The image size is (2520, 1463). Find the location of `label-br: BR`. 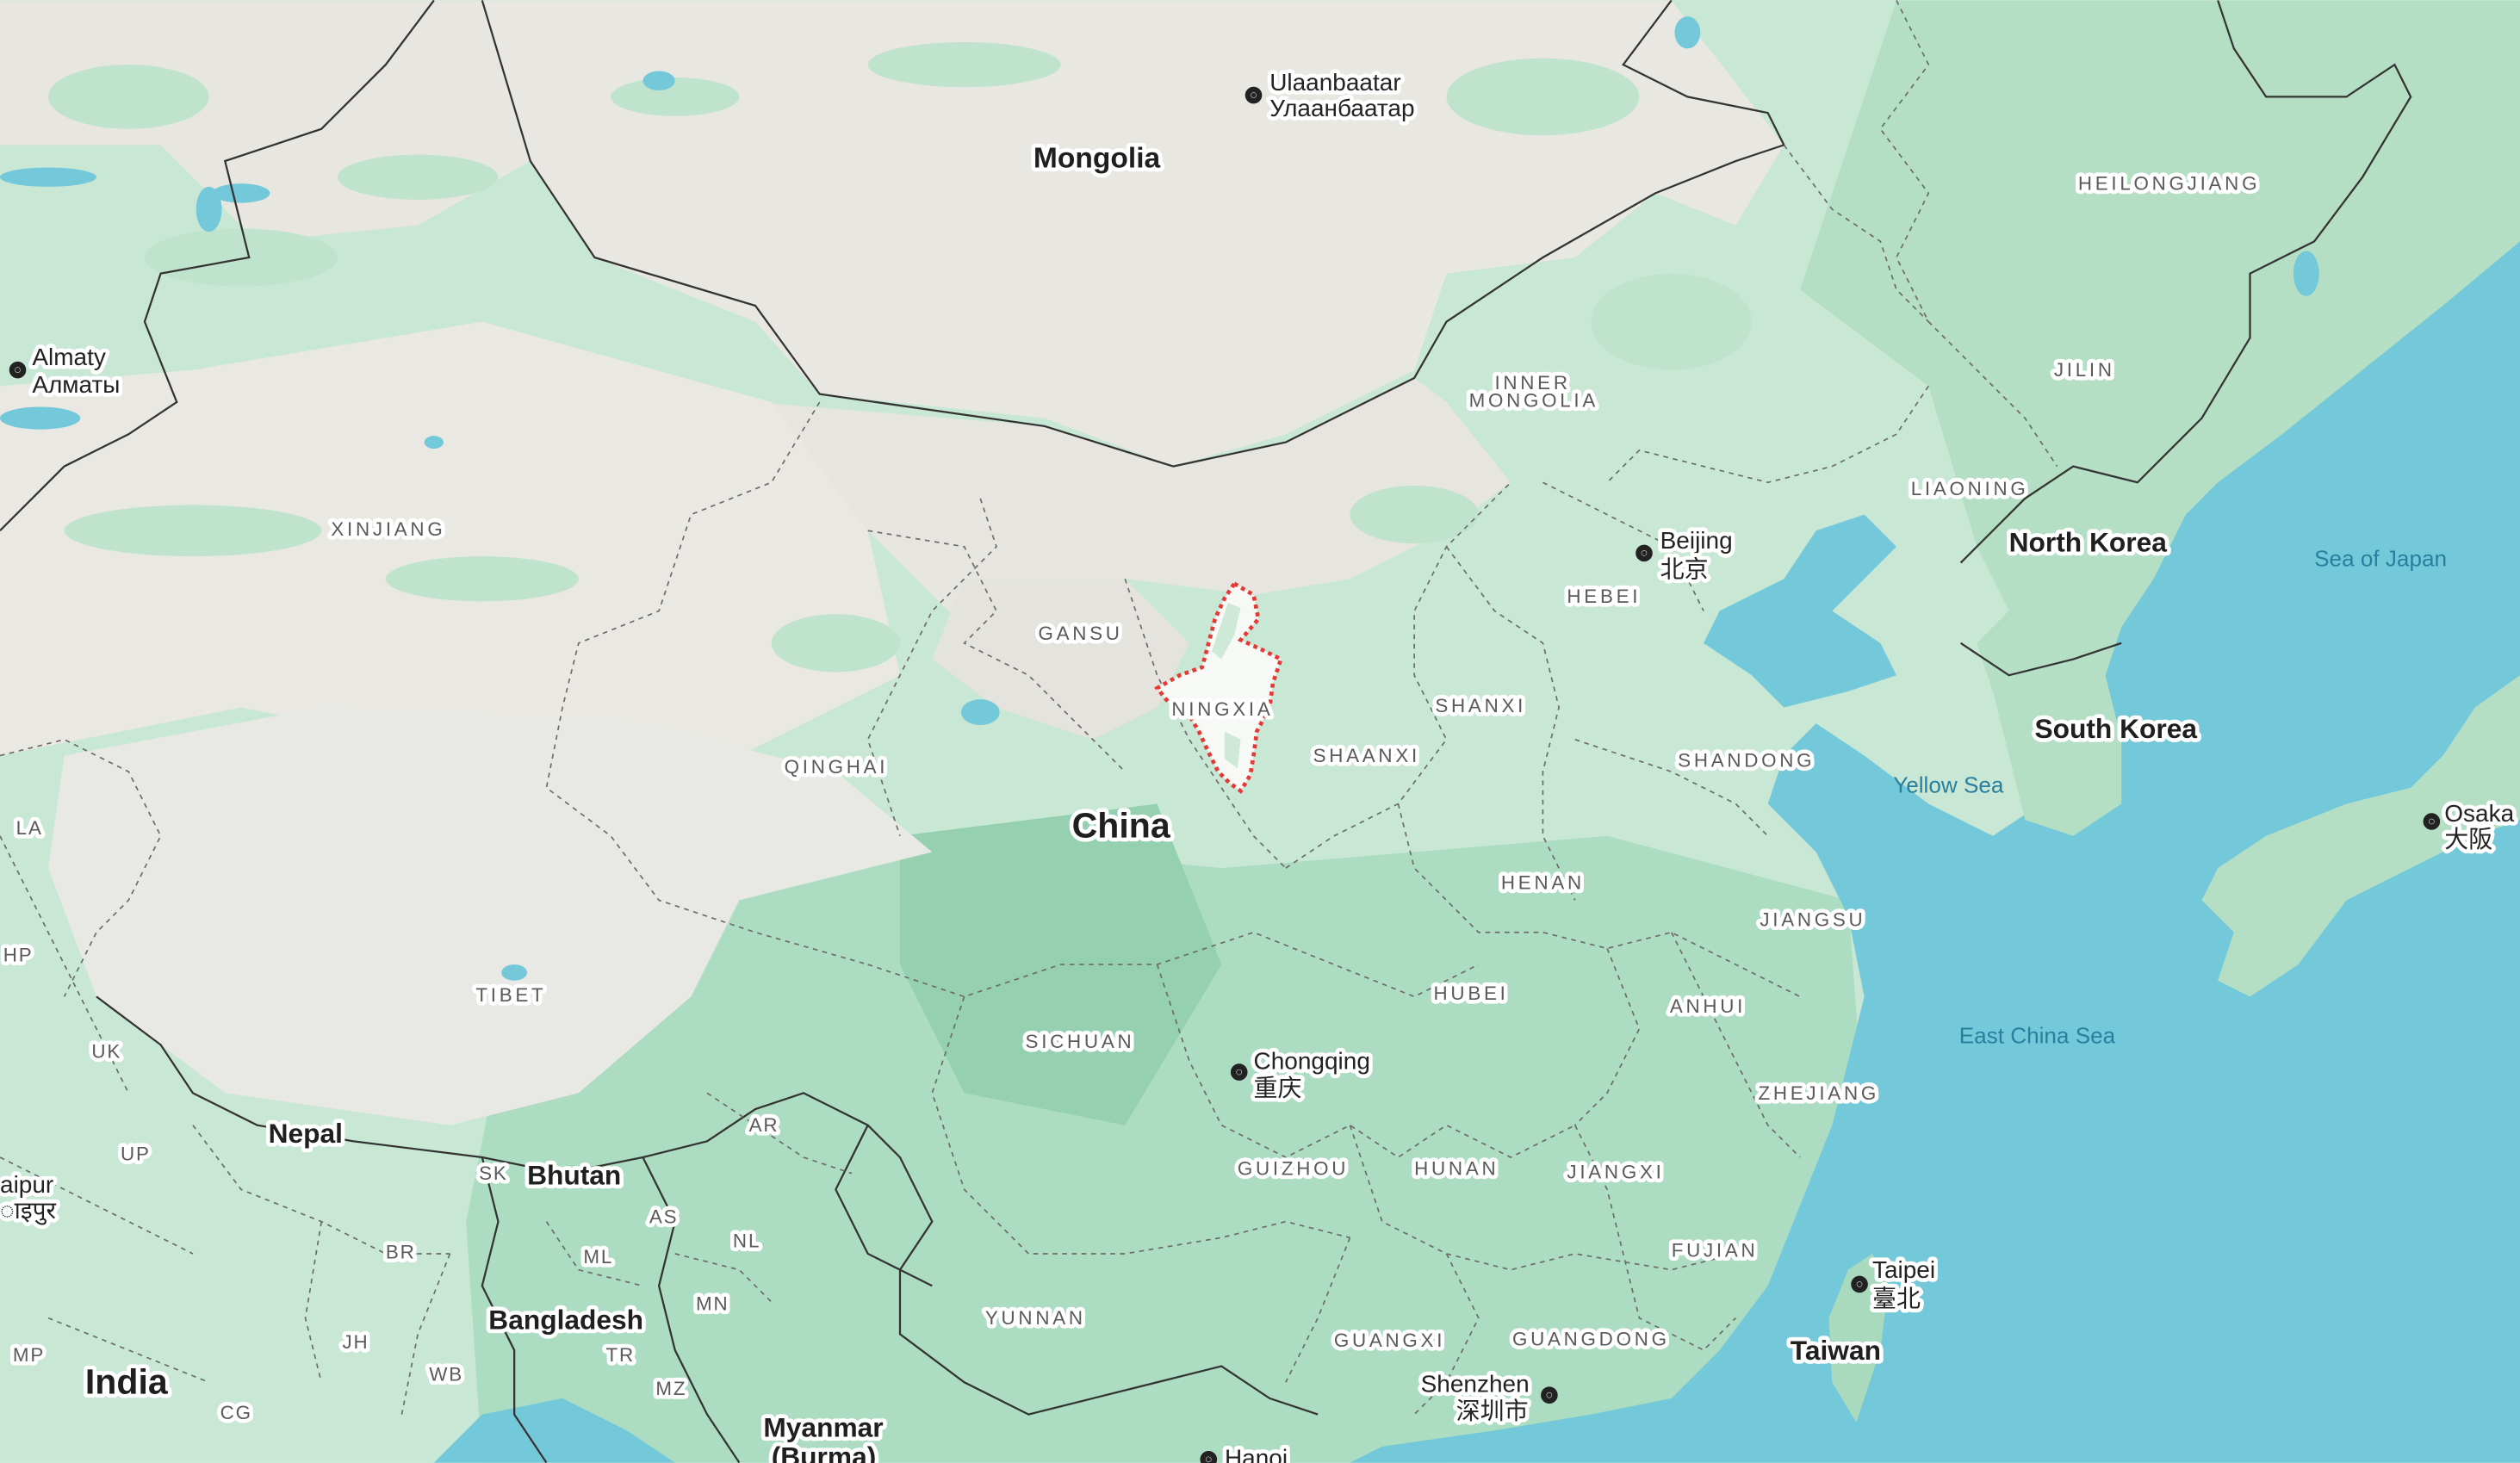

label-br: BR is located at coordinates (401, 1252).